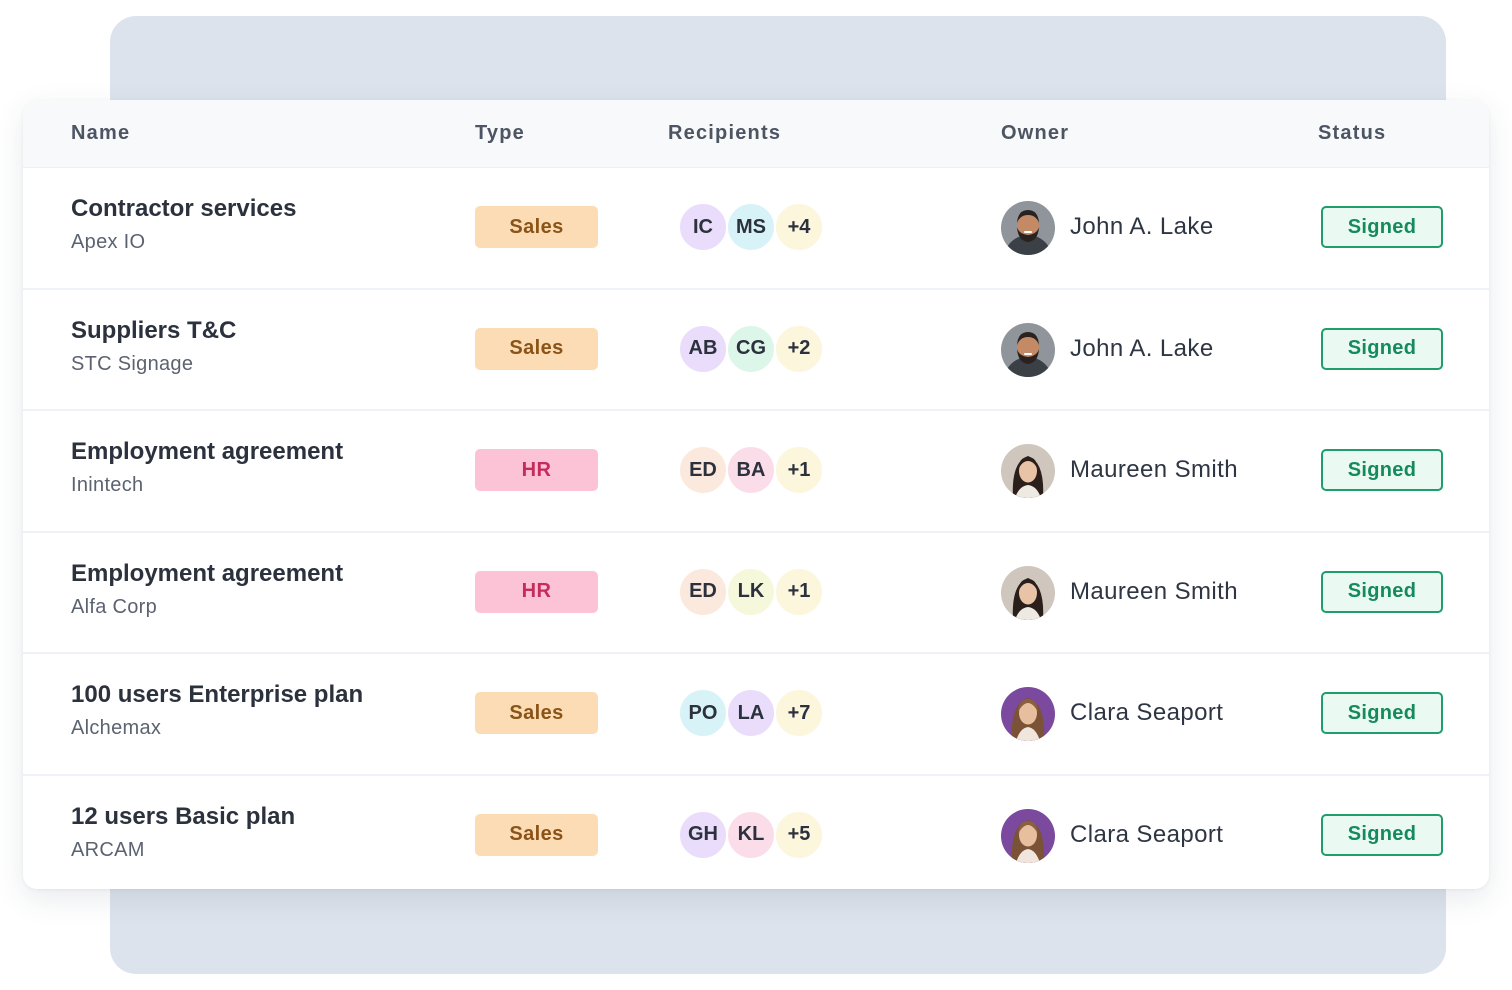 The image size is (1512, 990). What do you see at coordinates (1352, 133) in the screenshot?
I see `header-status: Status` at bounding box center [1352, 133].